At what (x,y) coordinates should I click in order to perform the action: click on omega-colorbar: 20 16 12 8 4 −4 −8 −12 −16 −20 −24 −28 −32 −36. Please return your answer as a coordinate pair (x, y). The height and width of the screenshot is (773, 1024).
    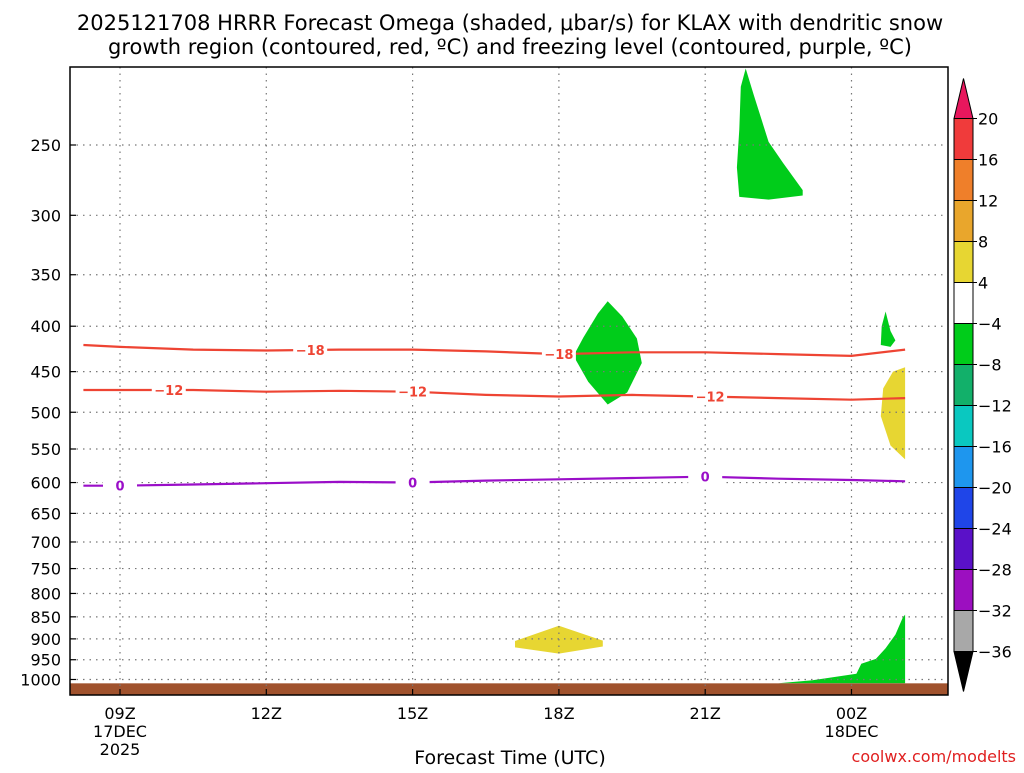
    Looking at the image, I should click on (982, 385).